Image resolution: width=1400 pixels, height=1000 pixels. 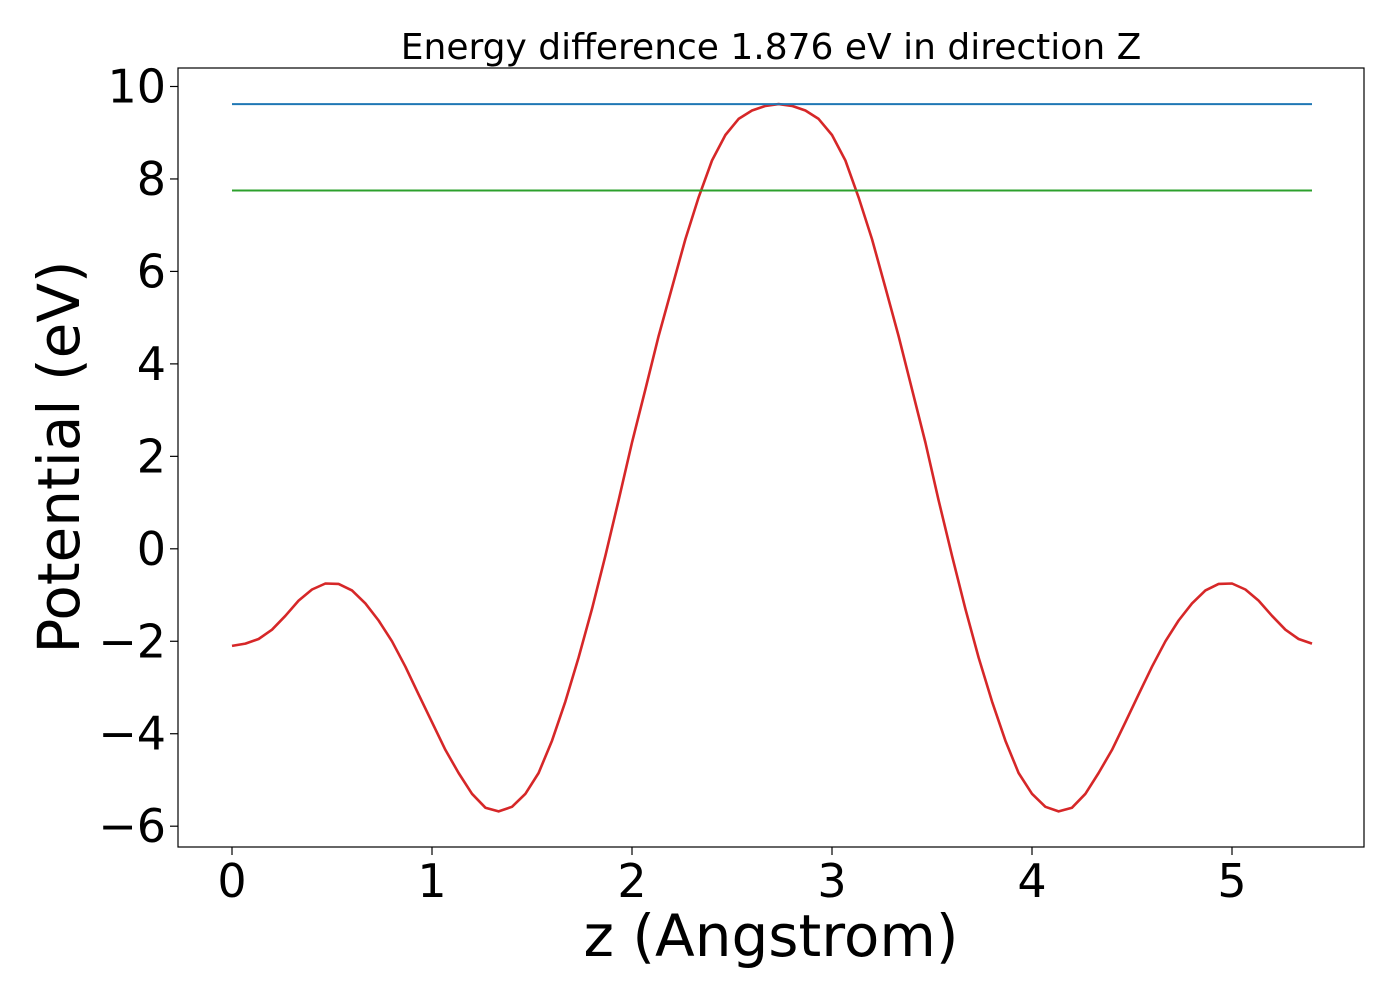 What do you see at coordinates (431, 881) in the screenshot?
I see `x-tick-label: 1` at bounding box center [431, 881].